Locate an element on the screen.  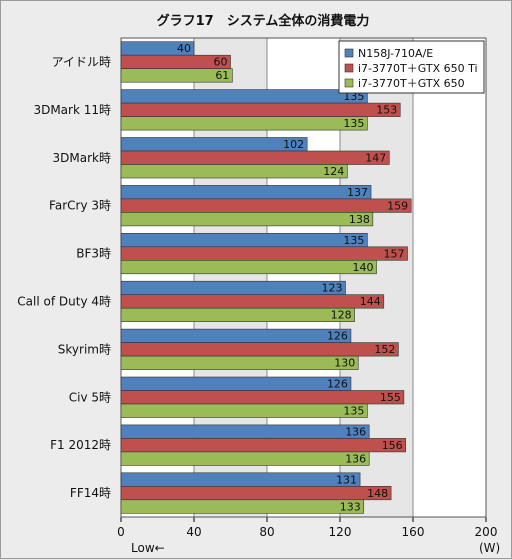
data-label: 144 is located at coordinates (370, 301).